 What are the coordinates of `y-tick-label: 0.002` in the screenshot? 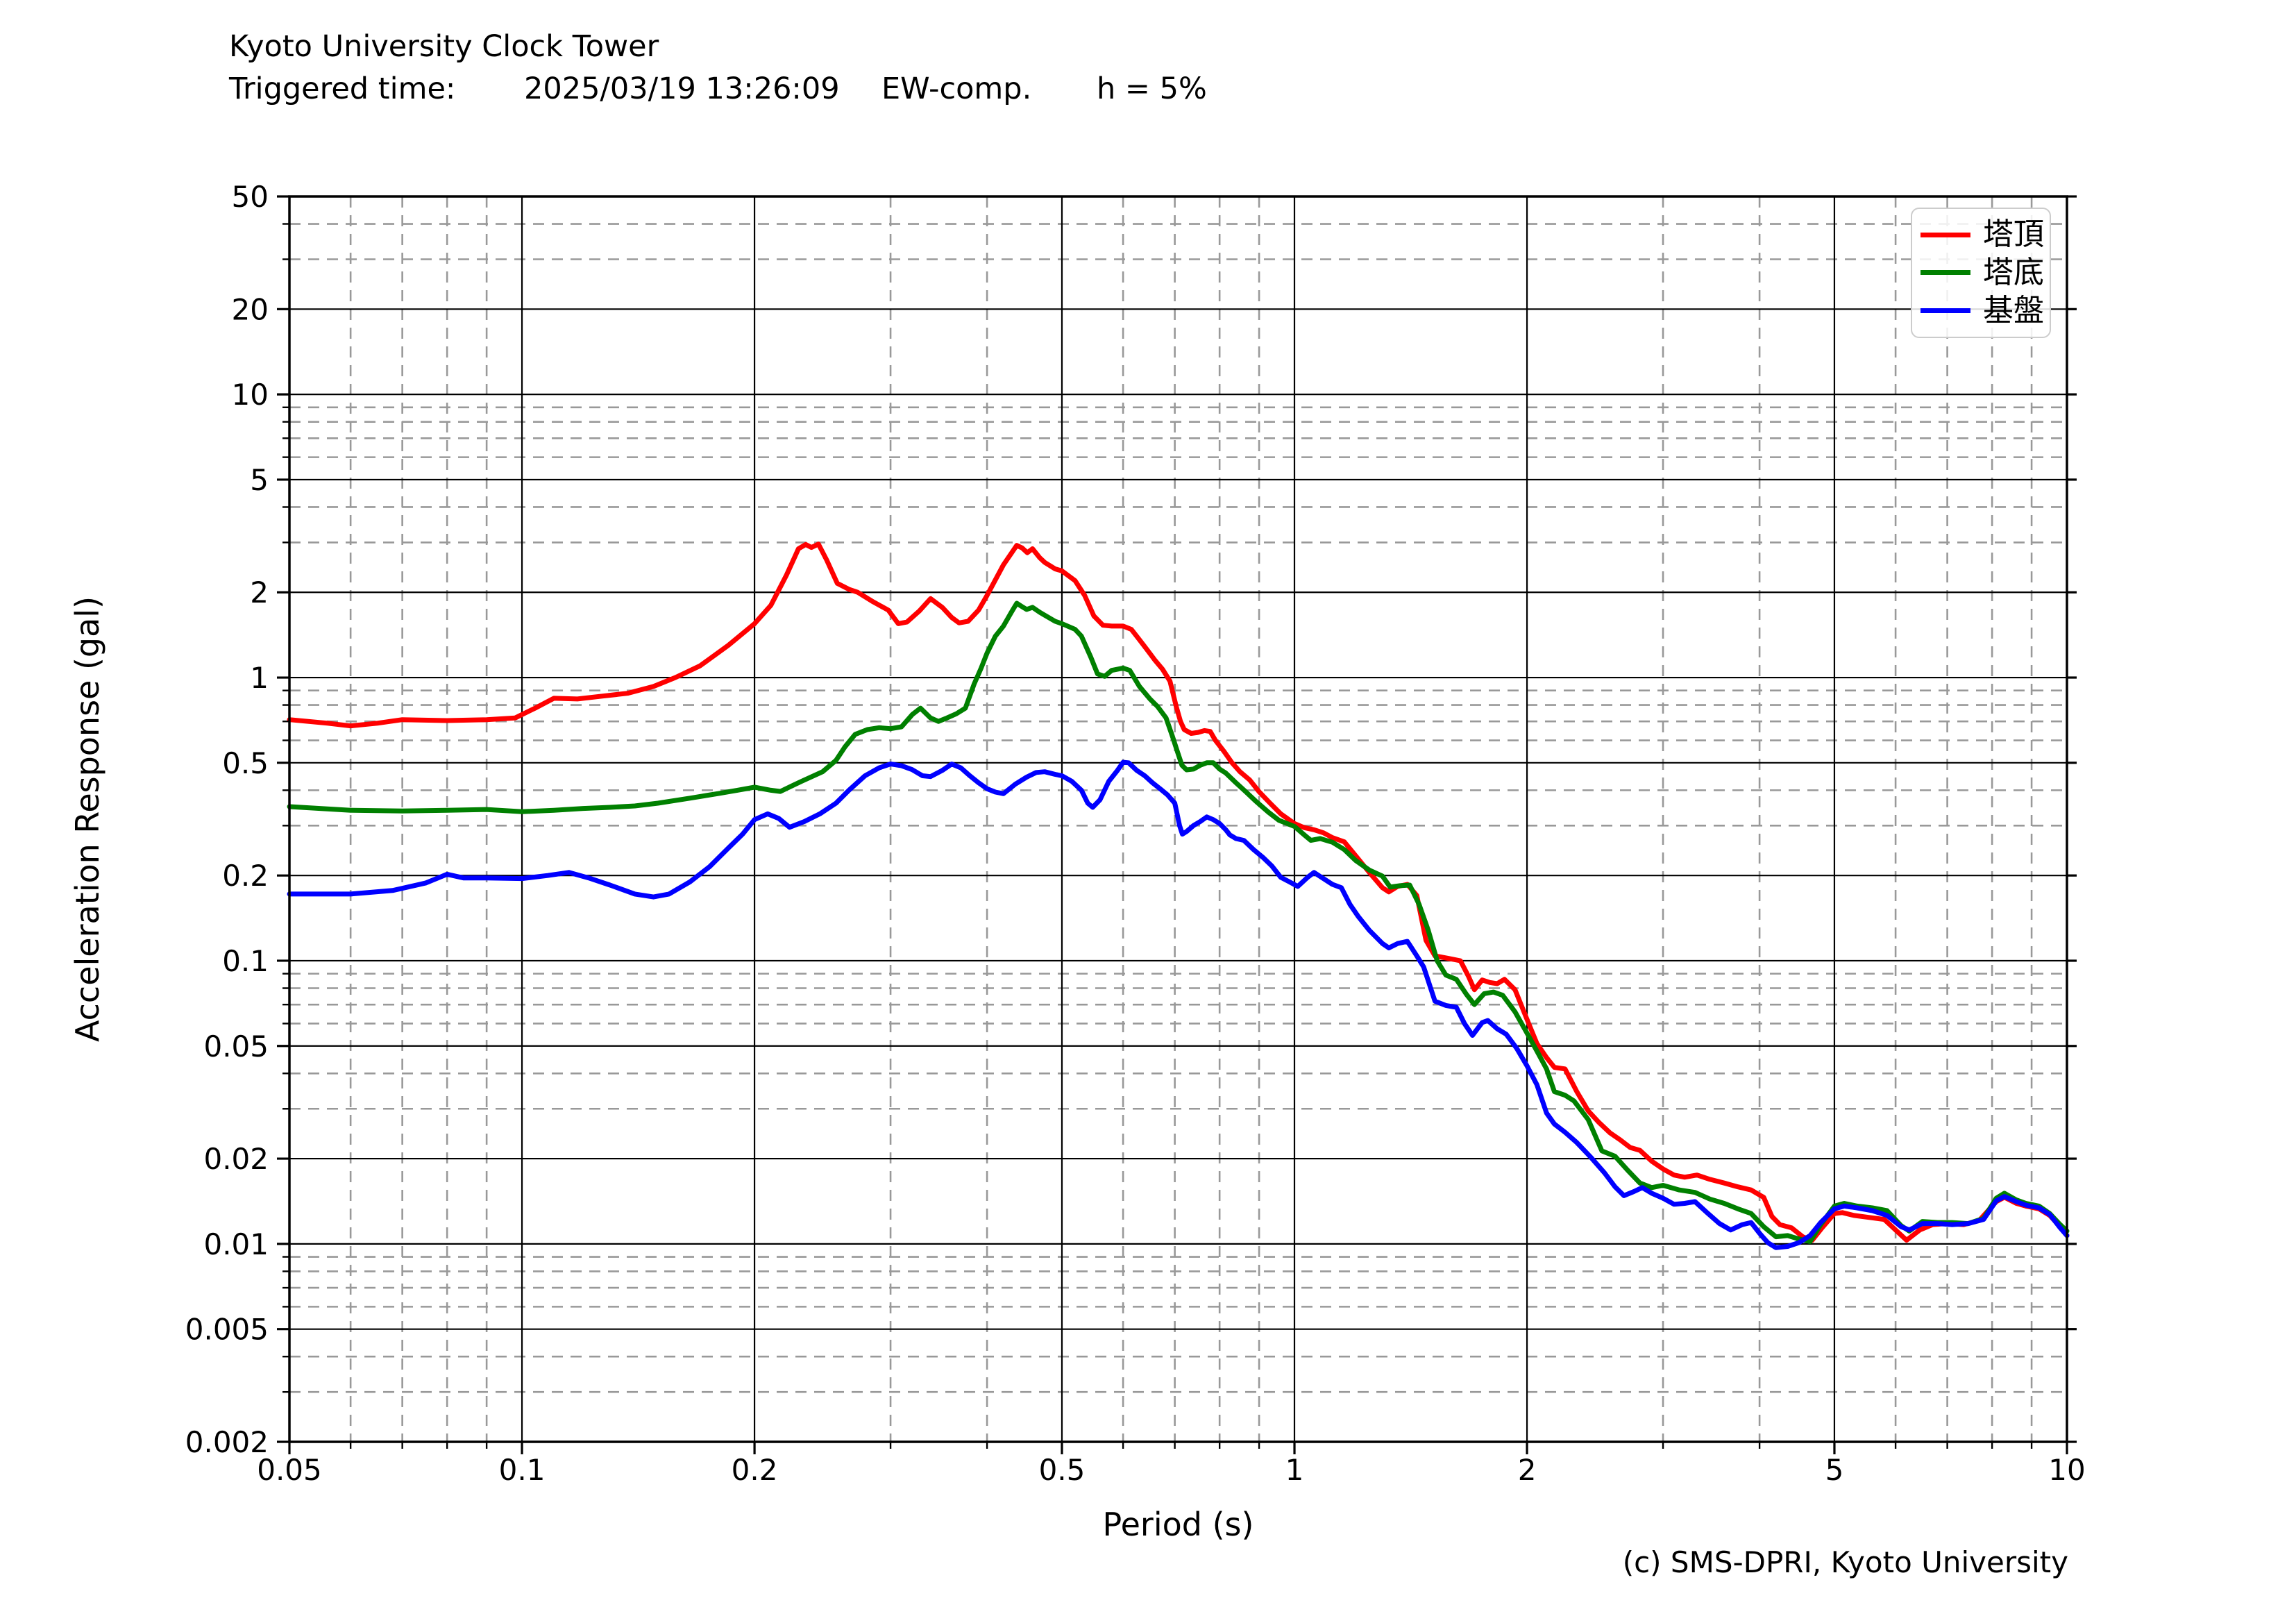 It's located at (227, 1442).